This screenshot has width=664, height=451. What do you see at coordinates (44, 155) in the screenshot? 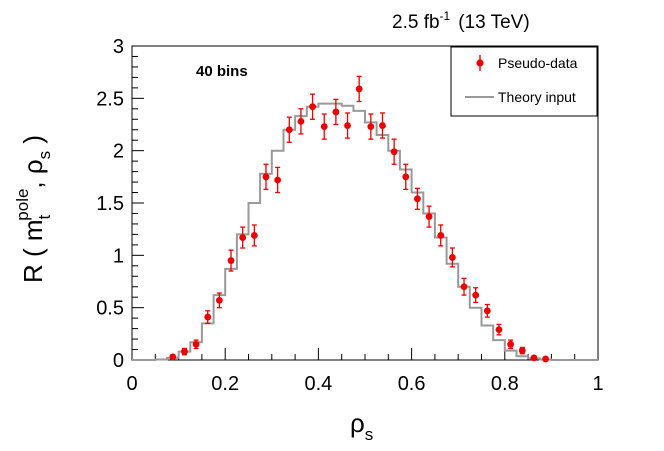
I see `y-axis-title-sub2: s` at bounding box center [44, 155].